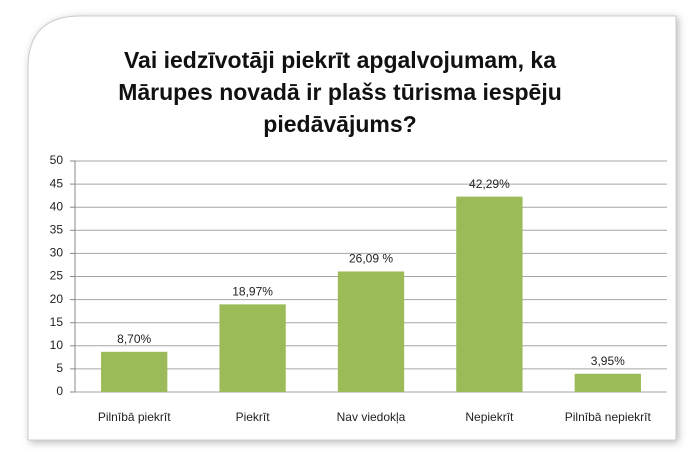  Describe the element at coordinates (253, 417) in the screenshot. I see `x-tick-label: Piekrīt` at that location.